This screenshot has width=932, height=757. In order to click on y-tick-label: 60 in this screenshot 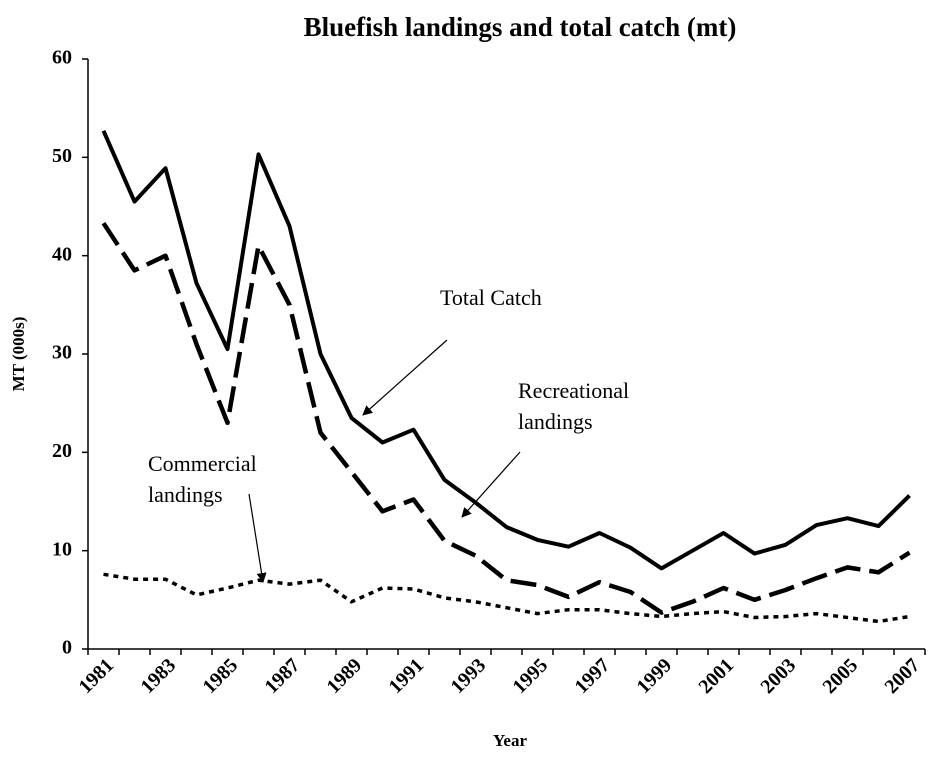, I will do `click(62, 58)`.